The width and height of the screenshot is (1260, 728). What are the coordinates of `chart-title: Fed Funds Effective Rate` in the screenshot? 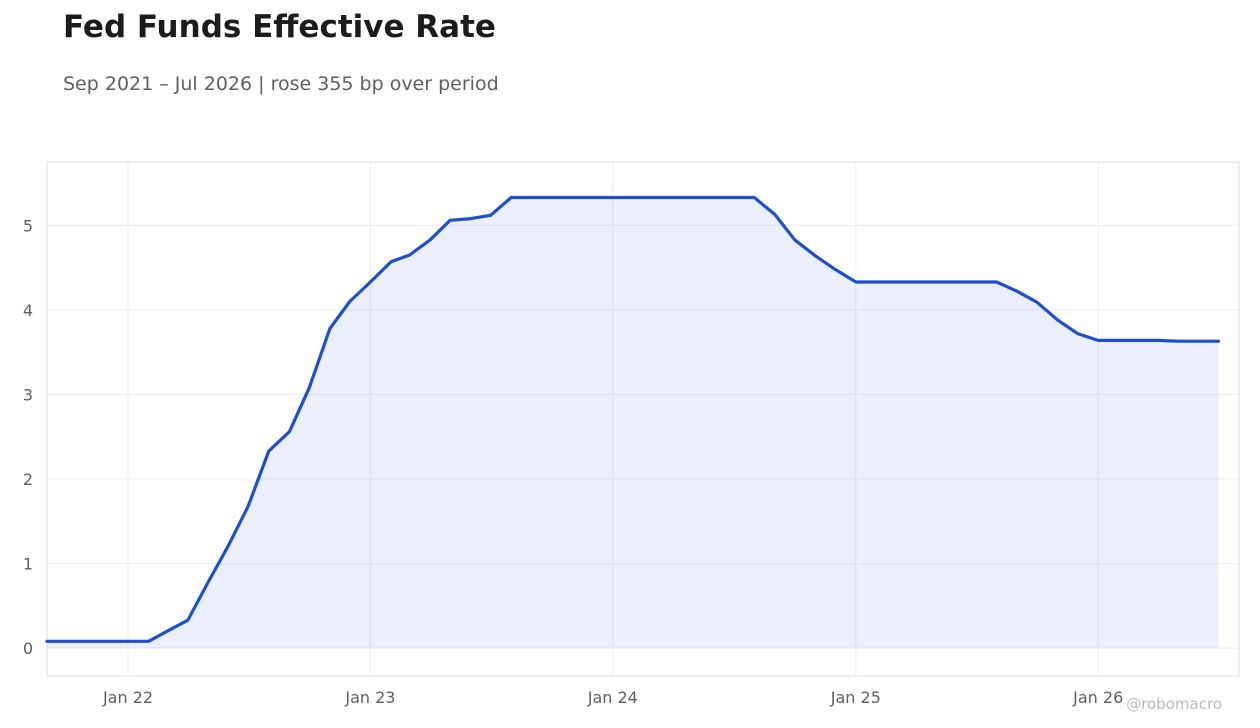 It's located at (279, 27).